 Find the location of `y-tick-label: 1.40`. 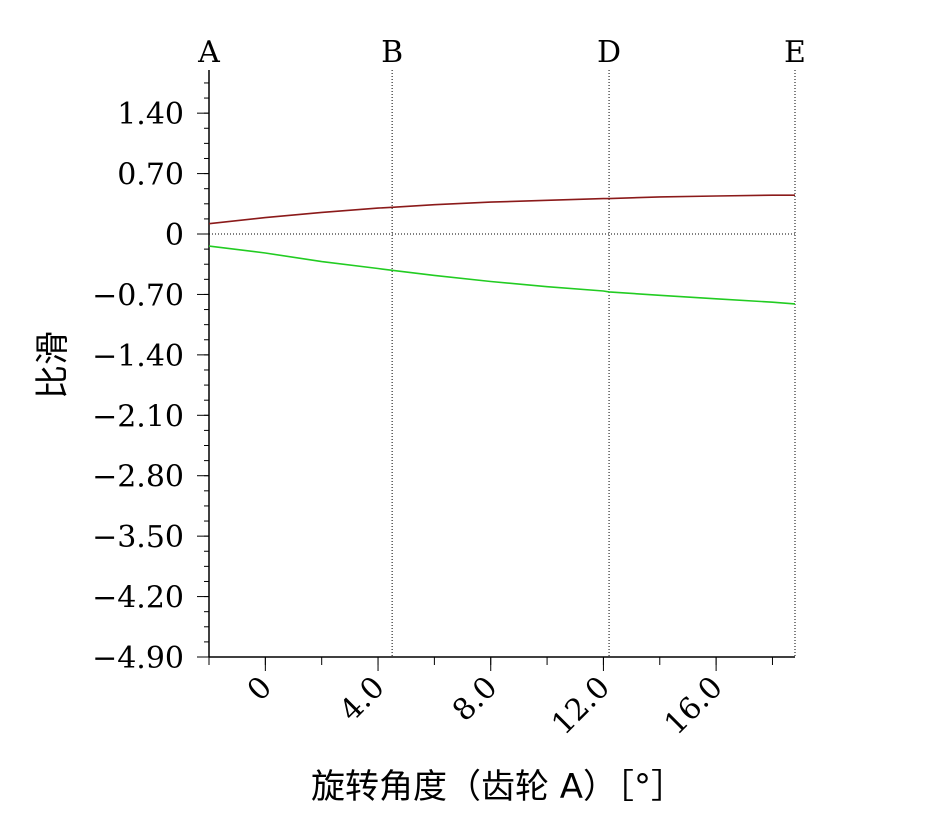

y-tick-label: 1.40 is located at coordinates (150, 114).